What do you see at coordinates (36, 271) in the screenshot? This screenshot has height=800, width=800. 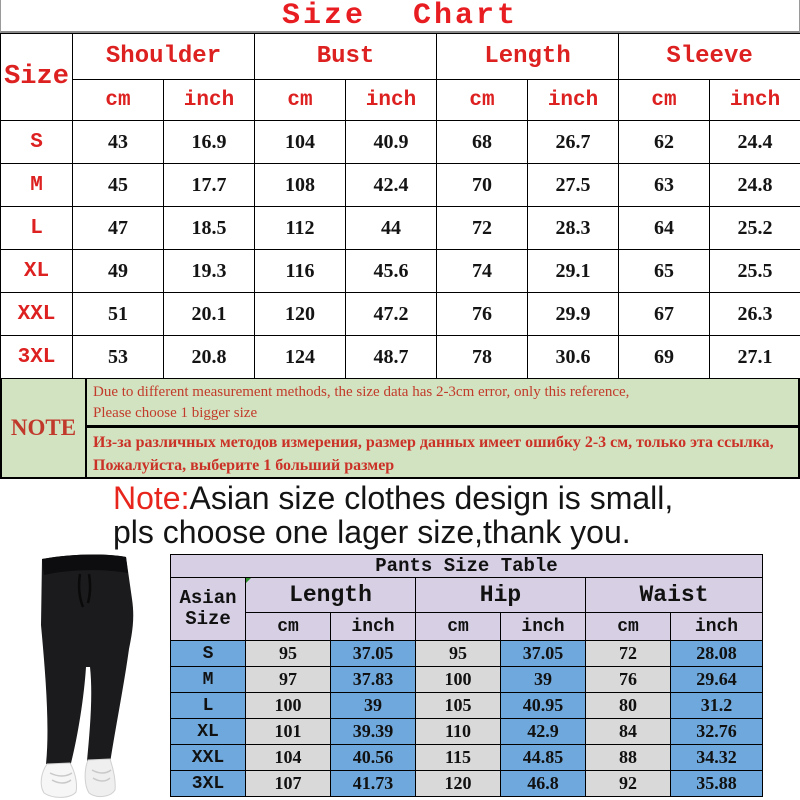 I see `size-cell: XL` at bounding box center [36, 271].